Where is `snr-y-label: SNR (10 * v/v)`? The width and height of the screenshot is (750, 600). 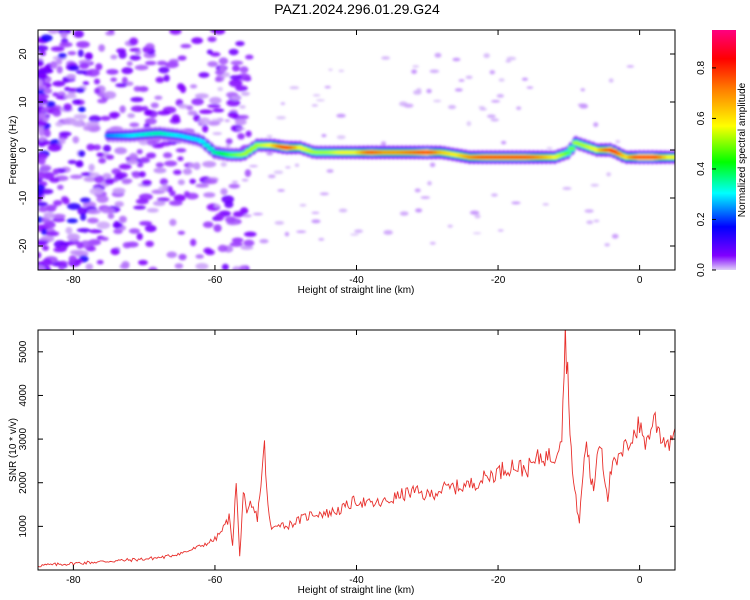 snr-y-label: SNR (10 * v/v) is located at coordinates (13, 450).